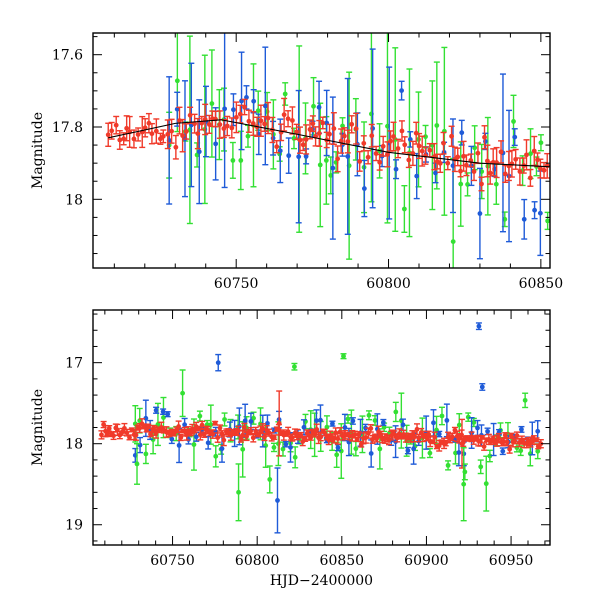 The height and width of the screenshot is (600, 600). What do you see at coordinates (541, 284) in the screenshot?
I see `x-tick-label: 60850` at bounding box center [541, 284].